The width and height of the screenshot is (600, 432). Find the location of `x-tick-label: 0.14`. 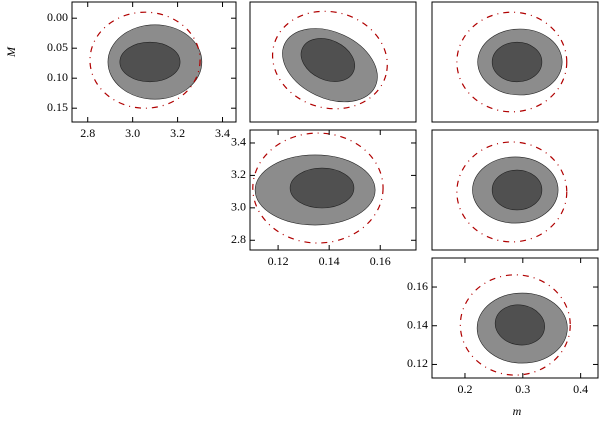

x-tick-label: 0.14 is located at coordinates (329, 261).